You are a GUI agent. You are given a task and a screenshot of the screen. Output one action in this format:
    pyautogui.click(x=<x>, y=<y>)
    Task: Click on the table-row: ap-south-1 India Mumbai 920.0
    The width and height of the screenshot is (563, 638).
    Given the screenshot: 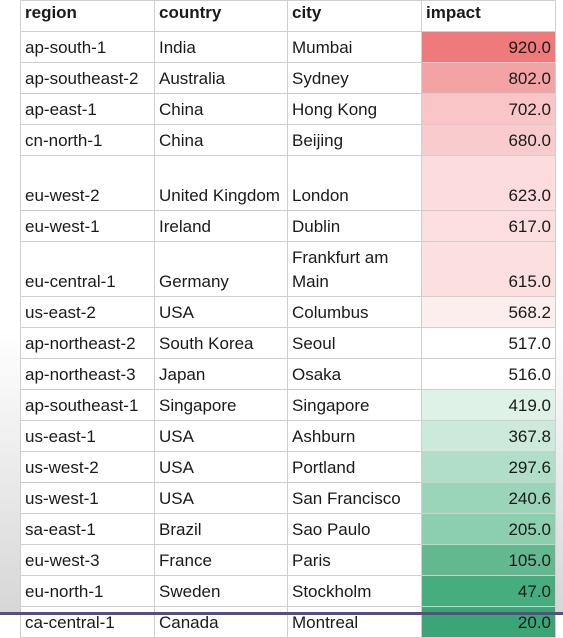 What is the action you would take?
    pyautogui.click(x=288, y=47)
    